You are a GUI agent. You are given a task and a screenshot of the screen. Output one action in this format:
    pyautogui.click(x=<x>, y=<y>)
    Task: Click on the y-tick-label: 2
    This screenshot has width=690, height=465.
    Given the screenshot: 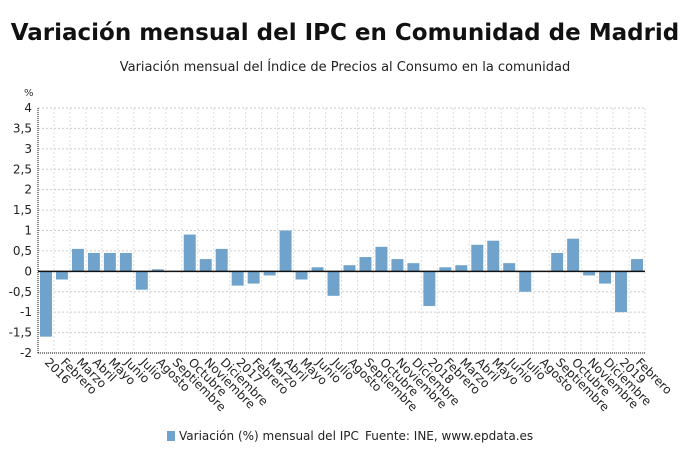 What is the action you would take?
    pyautogui.click(x=28, y=190)
    